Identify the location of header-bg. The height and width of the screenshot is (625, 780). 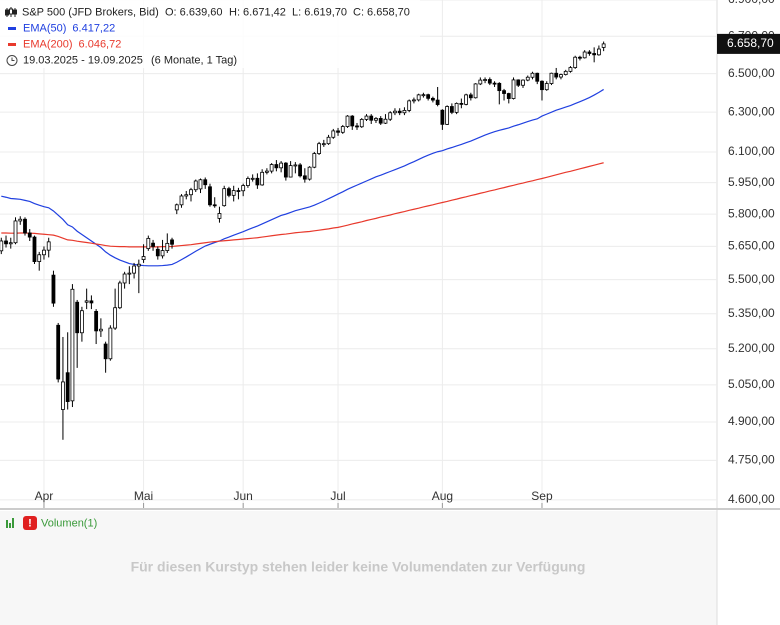
(210, 34).